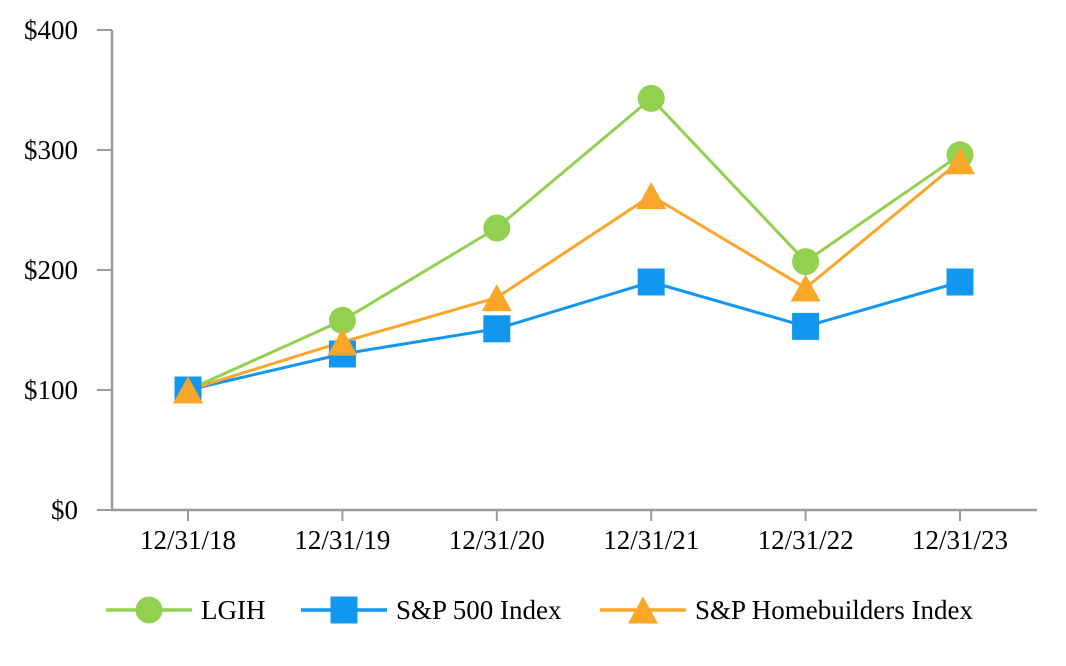 This screenshot has height=666, width=1066. What do you see at coordinates (479, 610) in the screenshot?
I see `legend-label-sp500: S&P 500 Index` at bounding box center [479, 610].